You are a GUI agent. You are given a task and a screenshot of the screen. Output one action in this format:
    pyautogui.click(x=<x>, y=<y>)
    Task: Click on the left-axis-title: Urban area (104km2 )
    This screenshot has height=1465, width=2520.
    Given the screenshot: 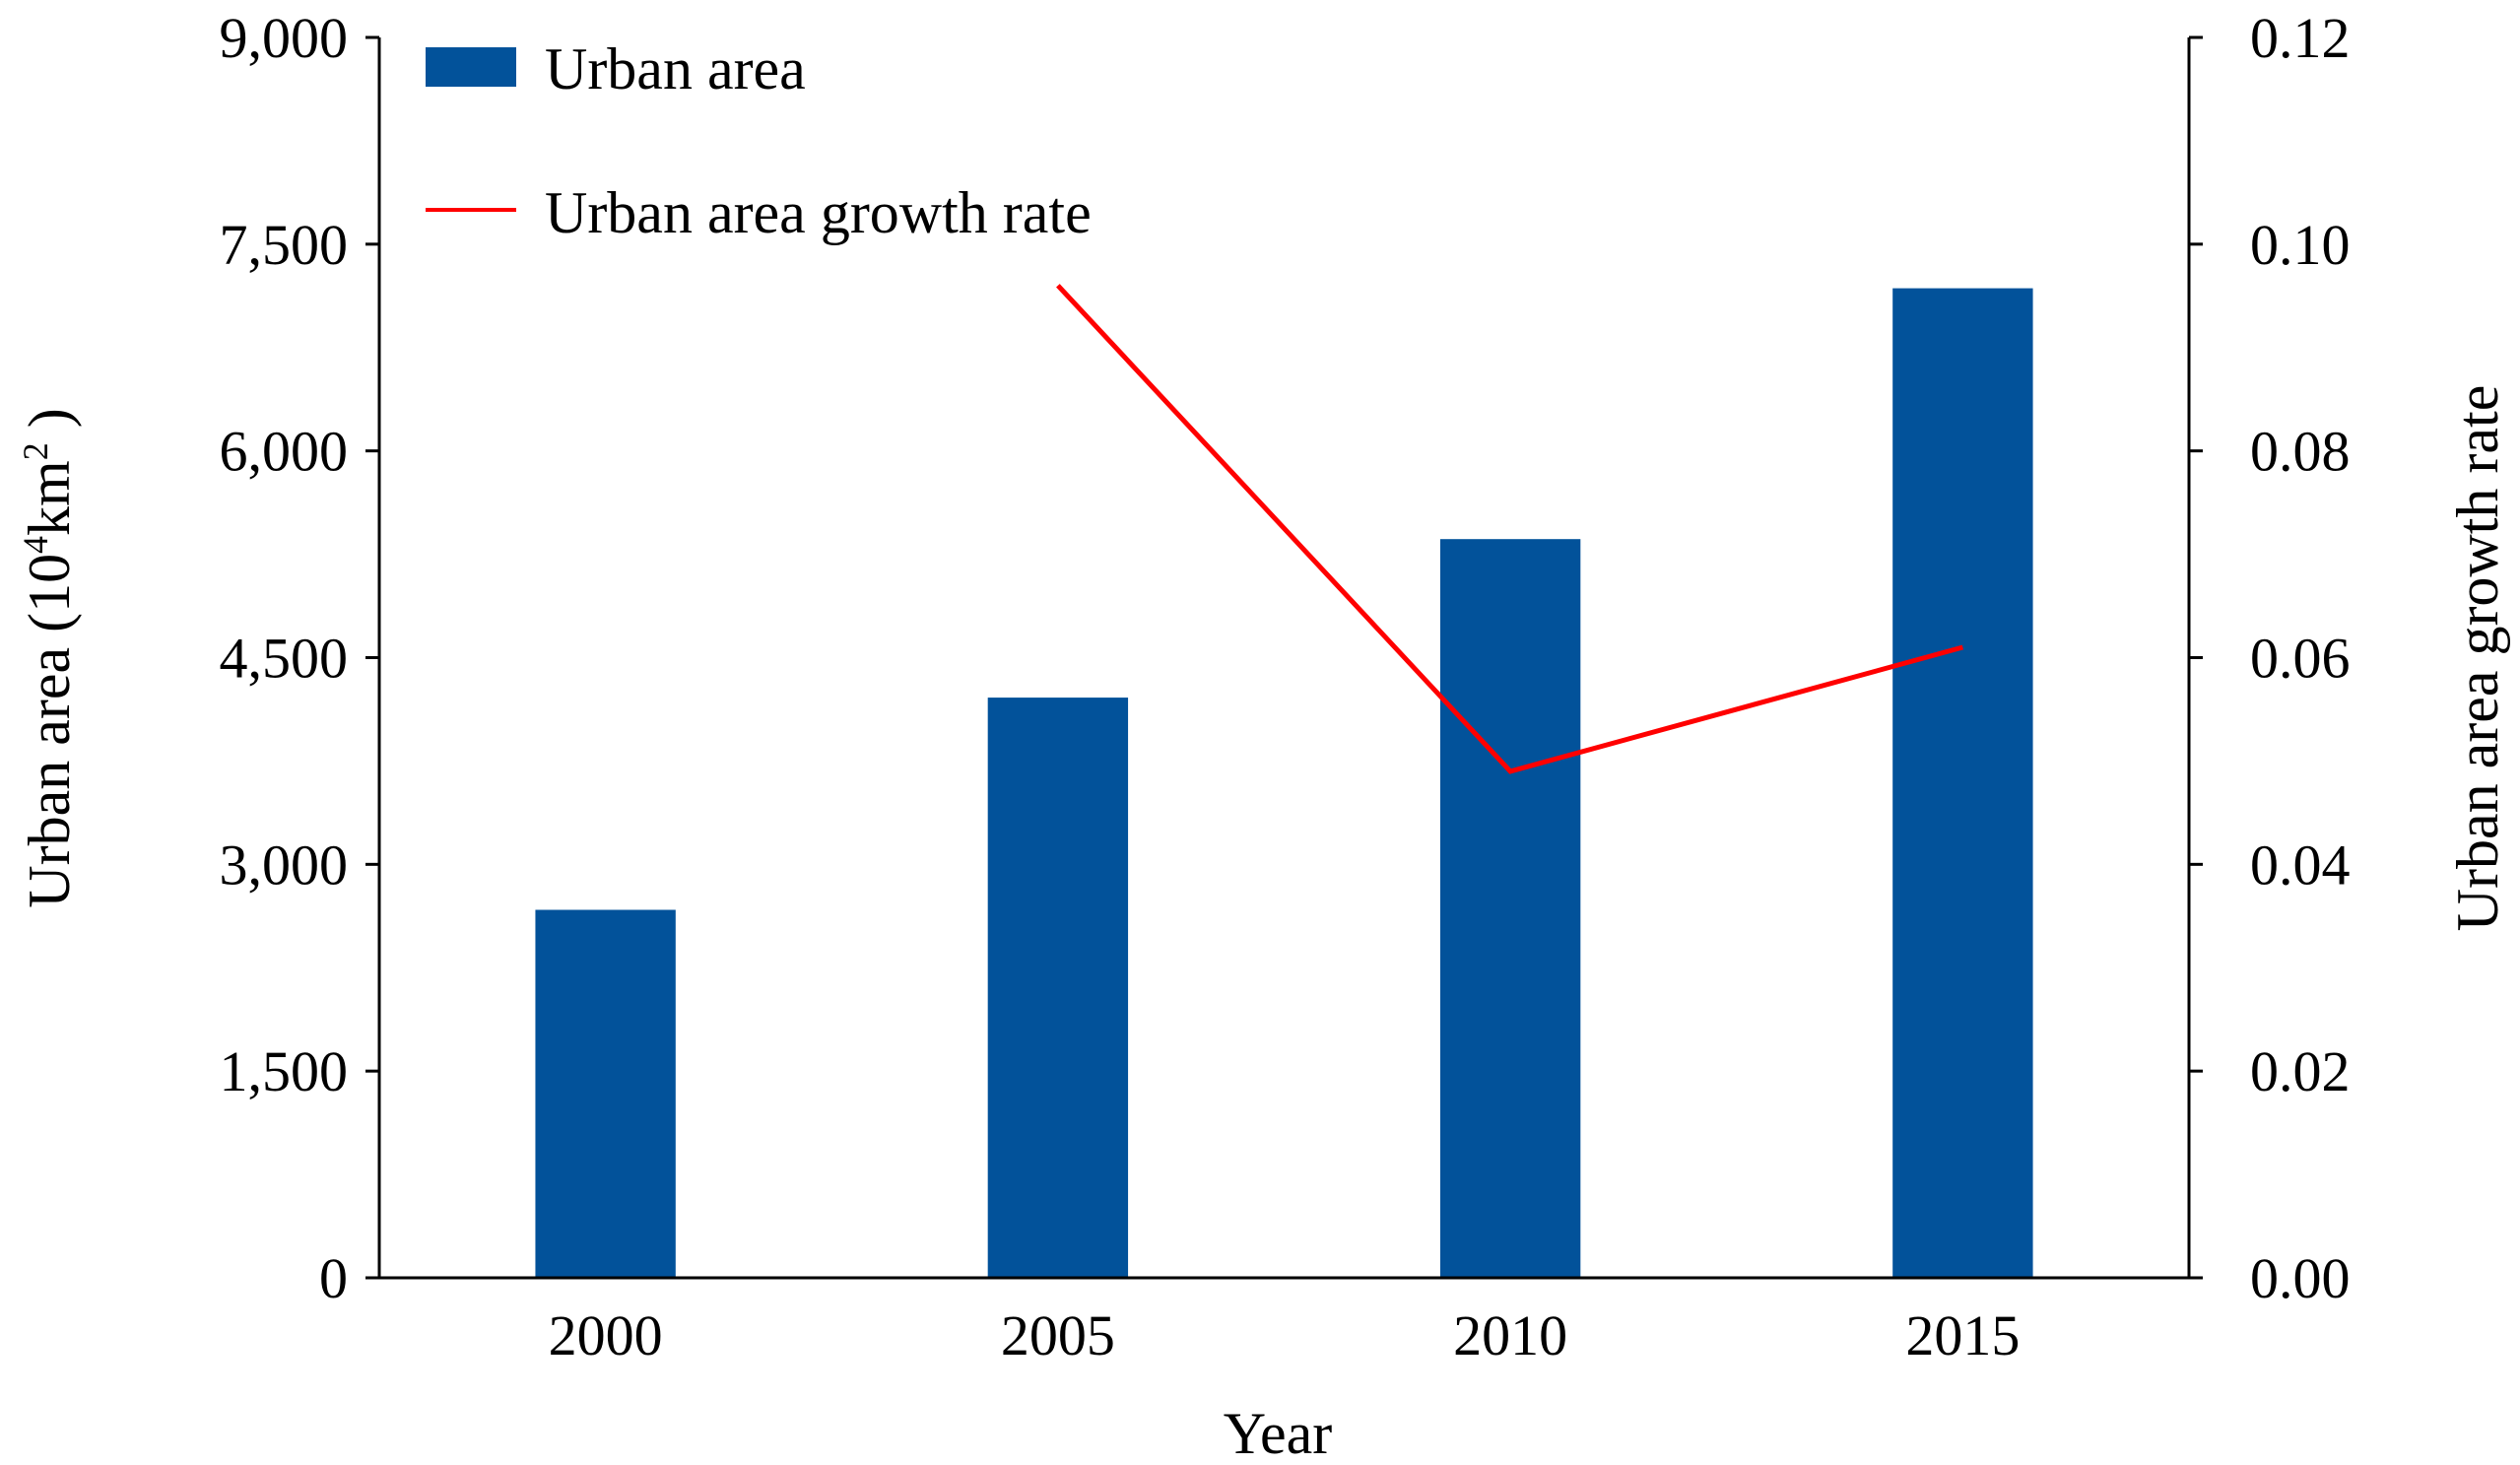 What is the action you would take?
    pyautogui.click(x=49, y=657)
    